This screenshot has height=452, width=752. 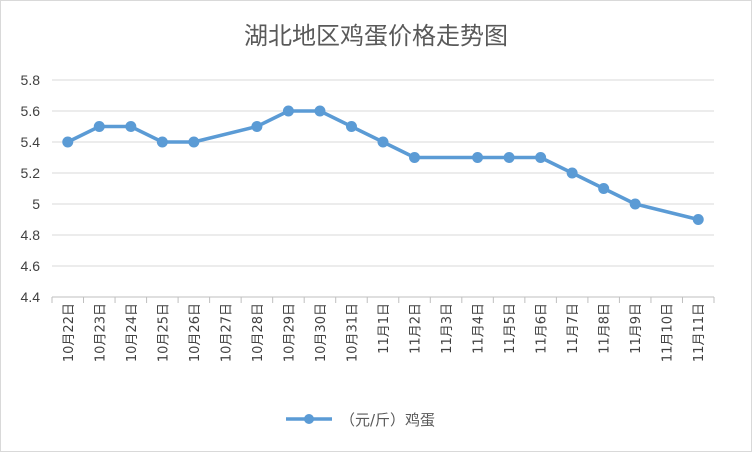 What do you see at coordinates (31, 188) in the screenshot?
I see `y-axis-ticks: 4.4 4.6 4.8 5 5.2 5.4 5.6 5.8` at bounding box center [31, 188].